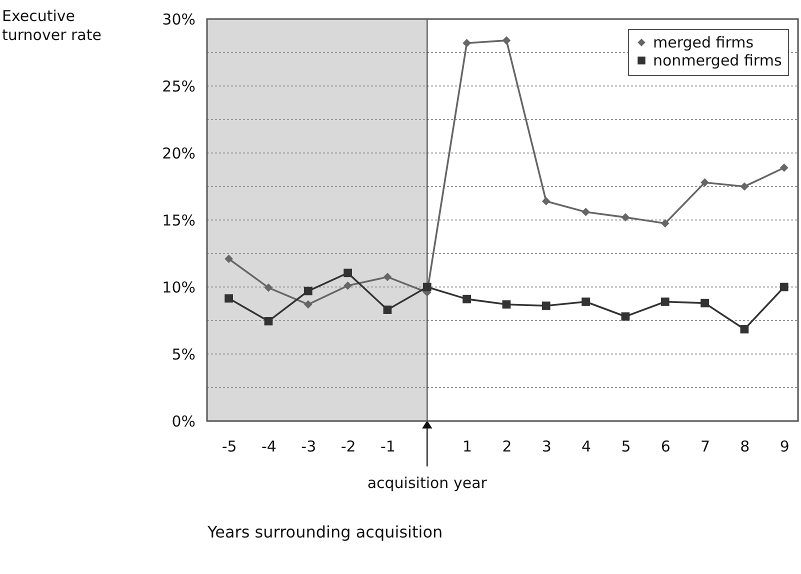  What do you see at coordinates (703, 43) in the screenshot?
I see `legend-label: merged firms` at bounding box center [703, 43].